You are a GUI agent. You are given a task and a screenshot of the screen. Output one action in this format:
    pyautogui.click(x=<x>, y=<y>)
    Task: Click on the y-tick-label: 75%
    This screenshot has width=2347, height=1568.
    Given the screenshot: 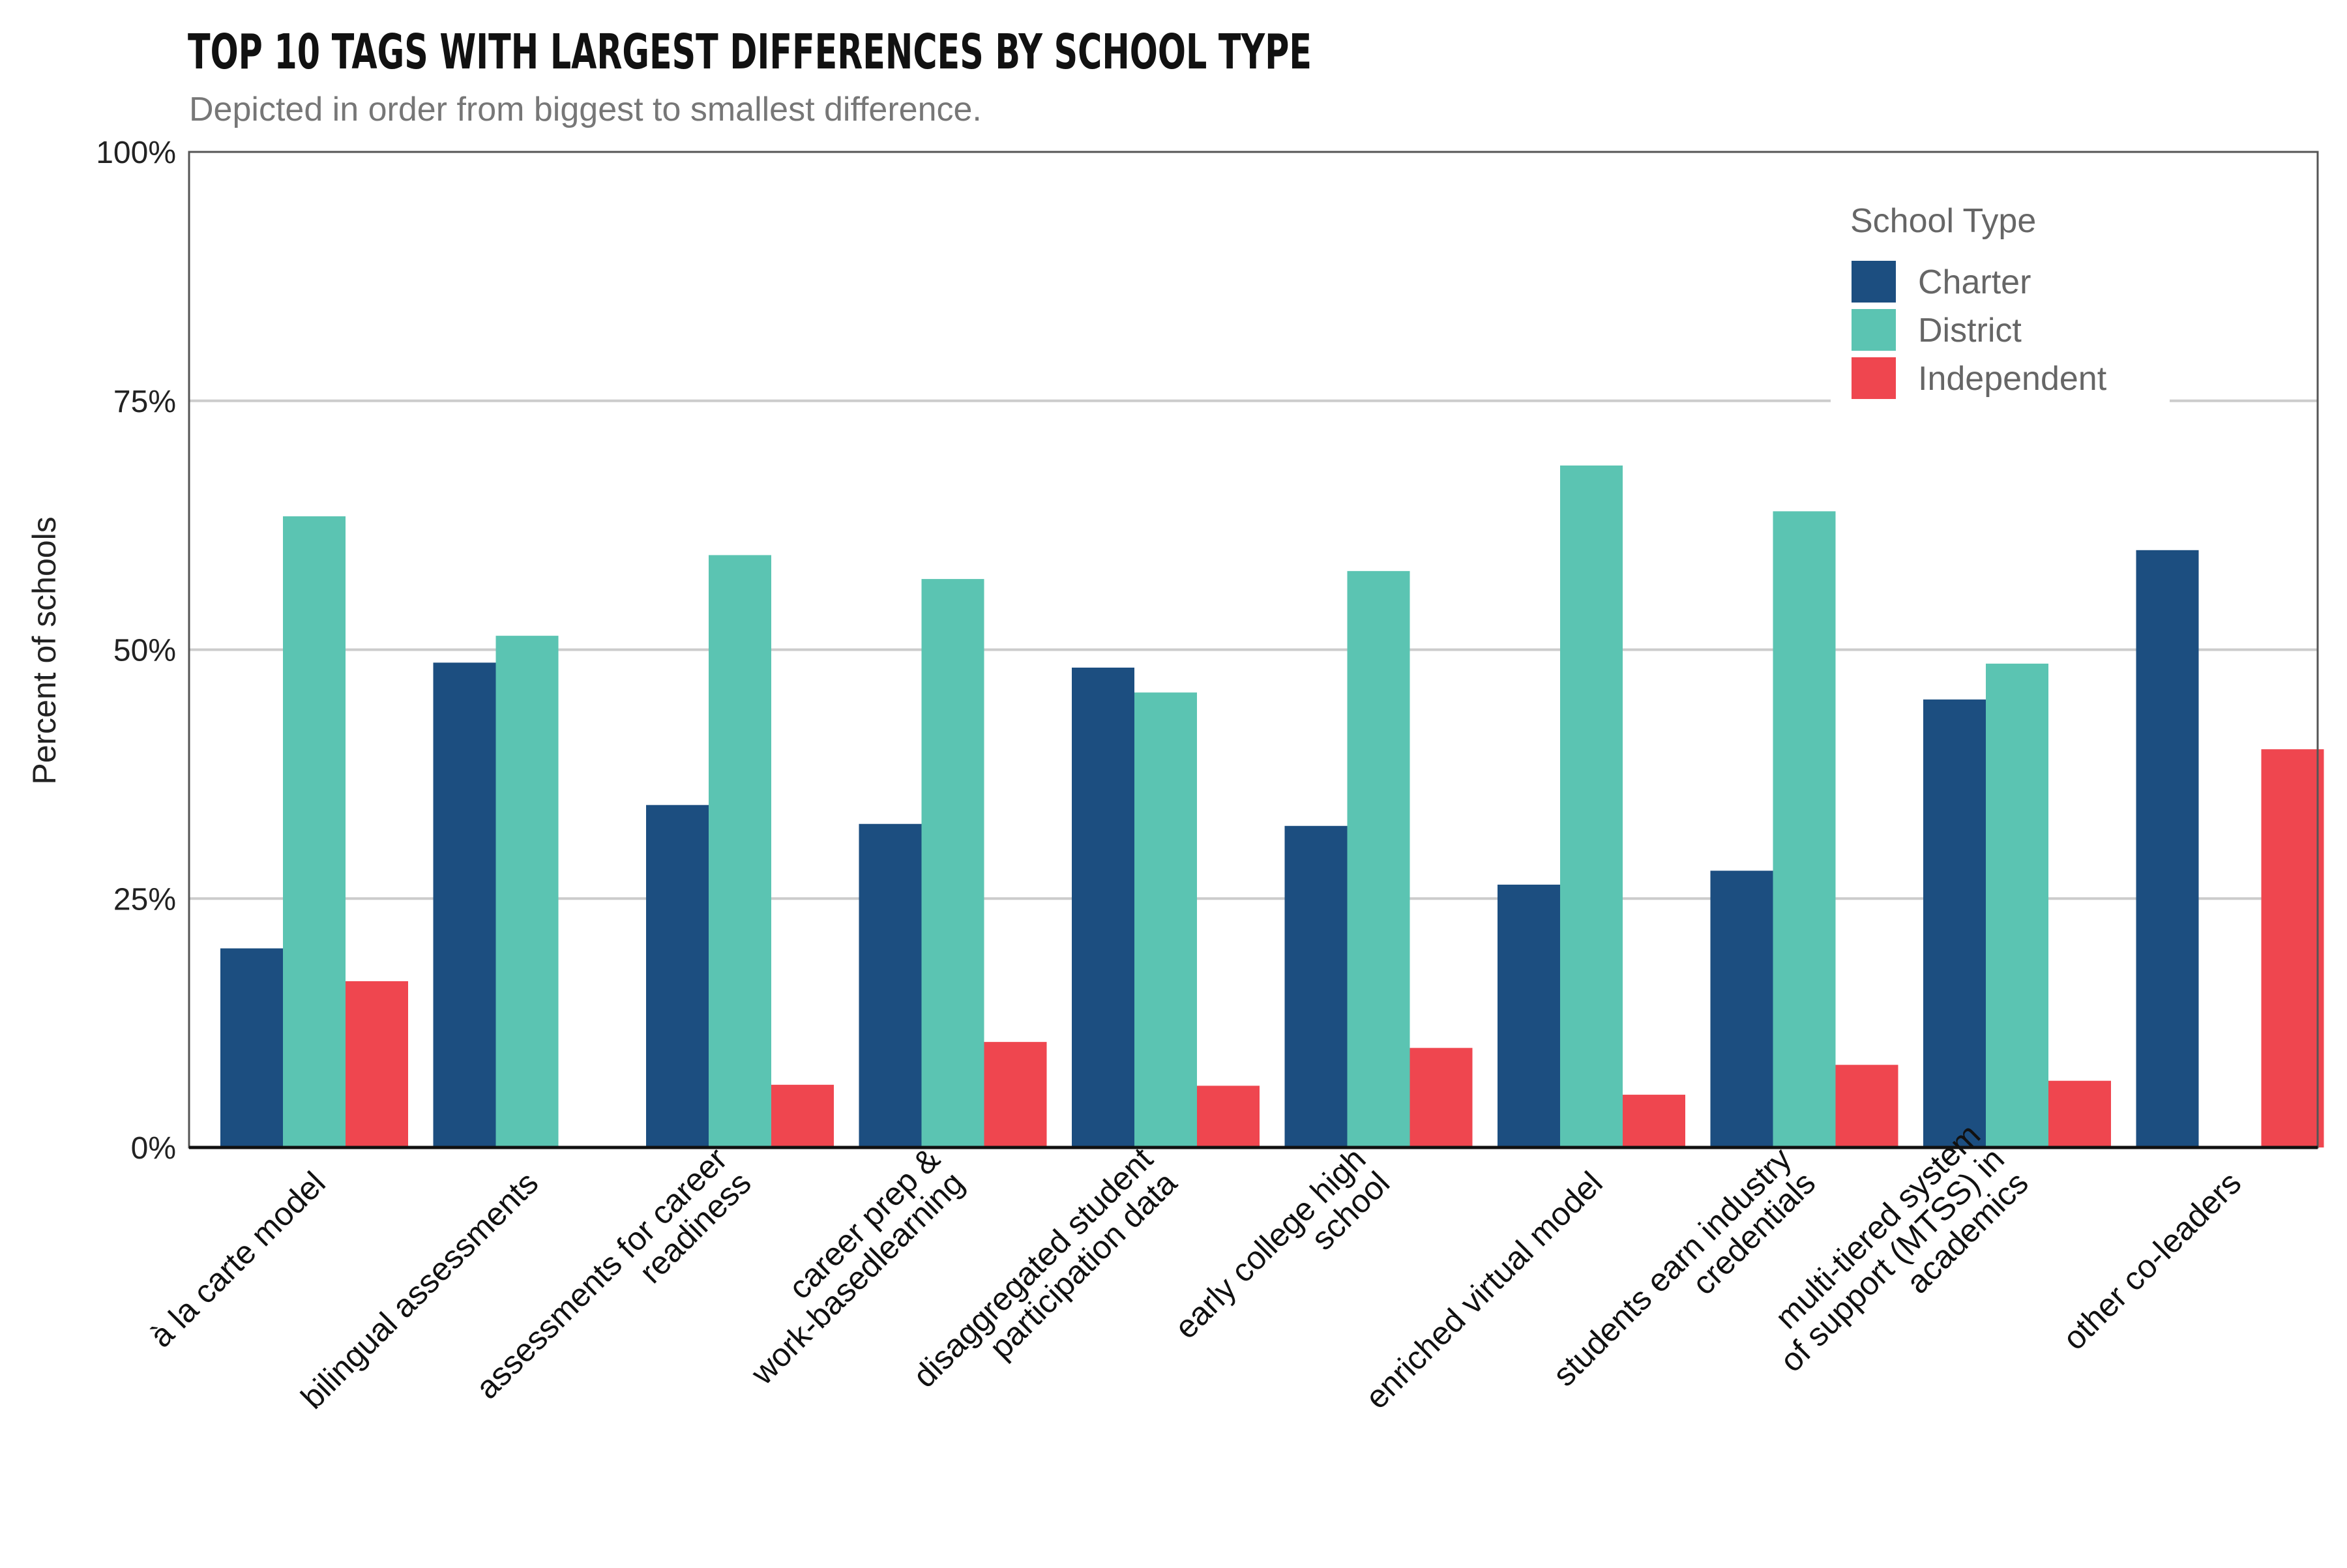 What is the action you would take?
    pyautogui.click(x=144, y=402)
    